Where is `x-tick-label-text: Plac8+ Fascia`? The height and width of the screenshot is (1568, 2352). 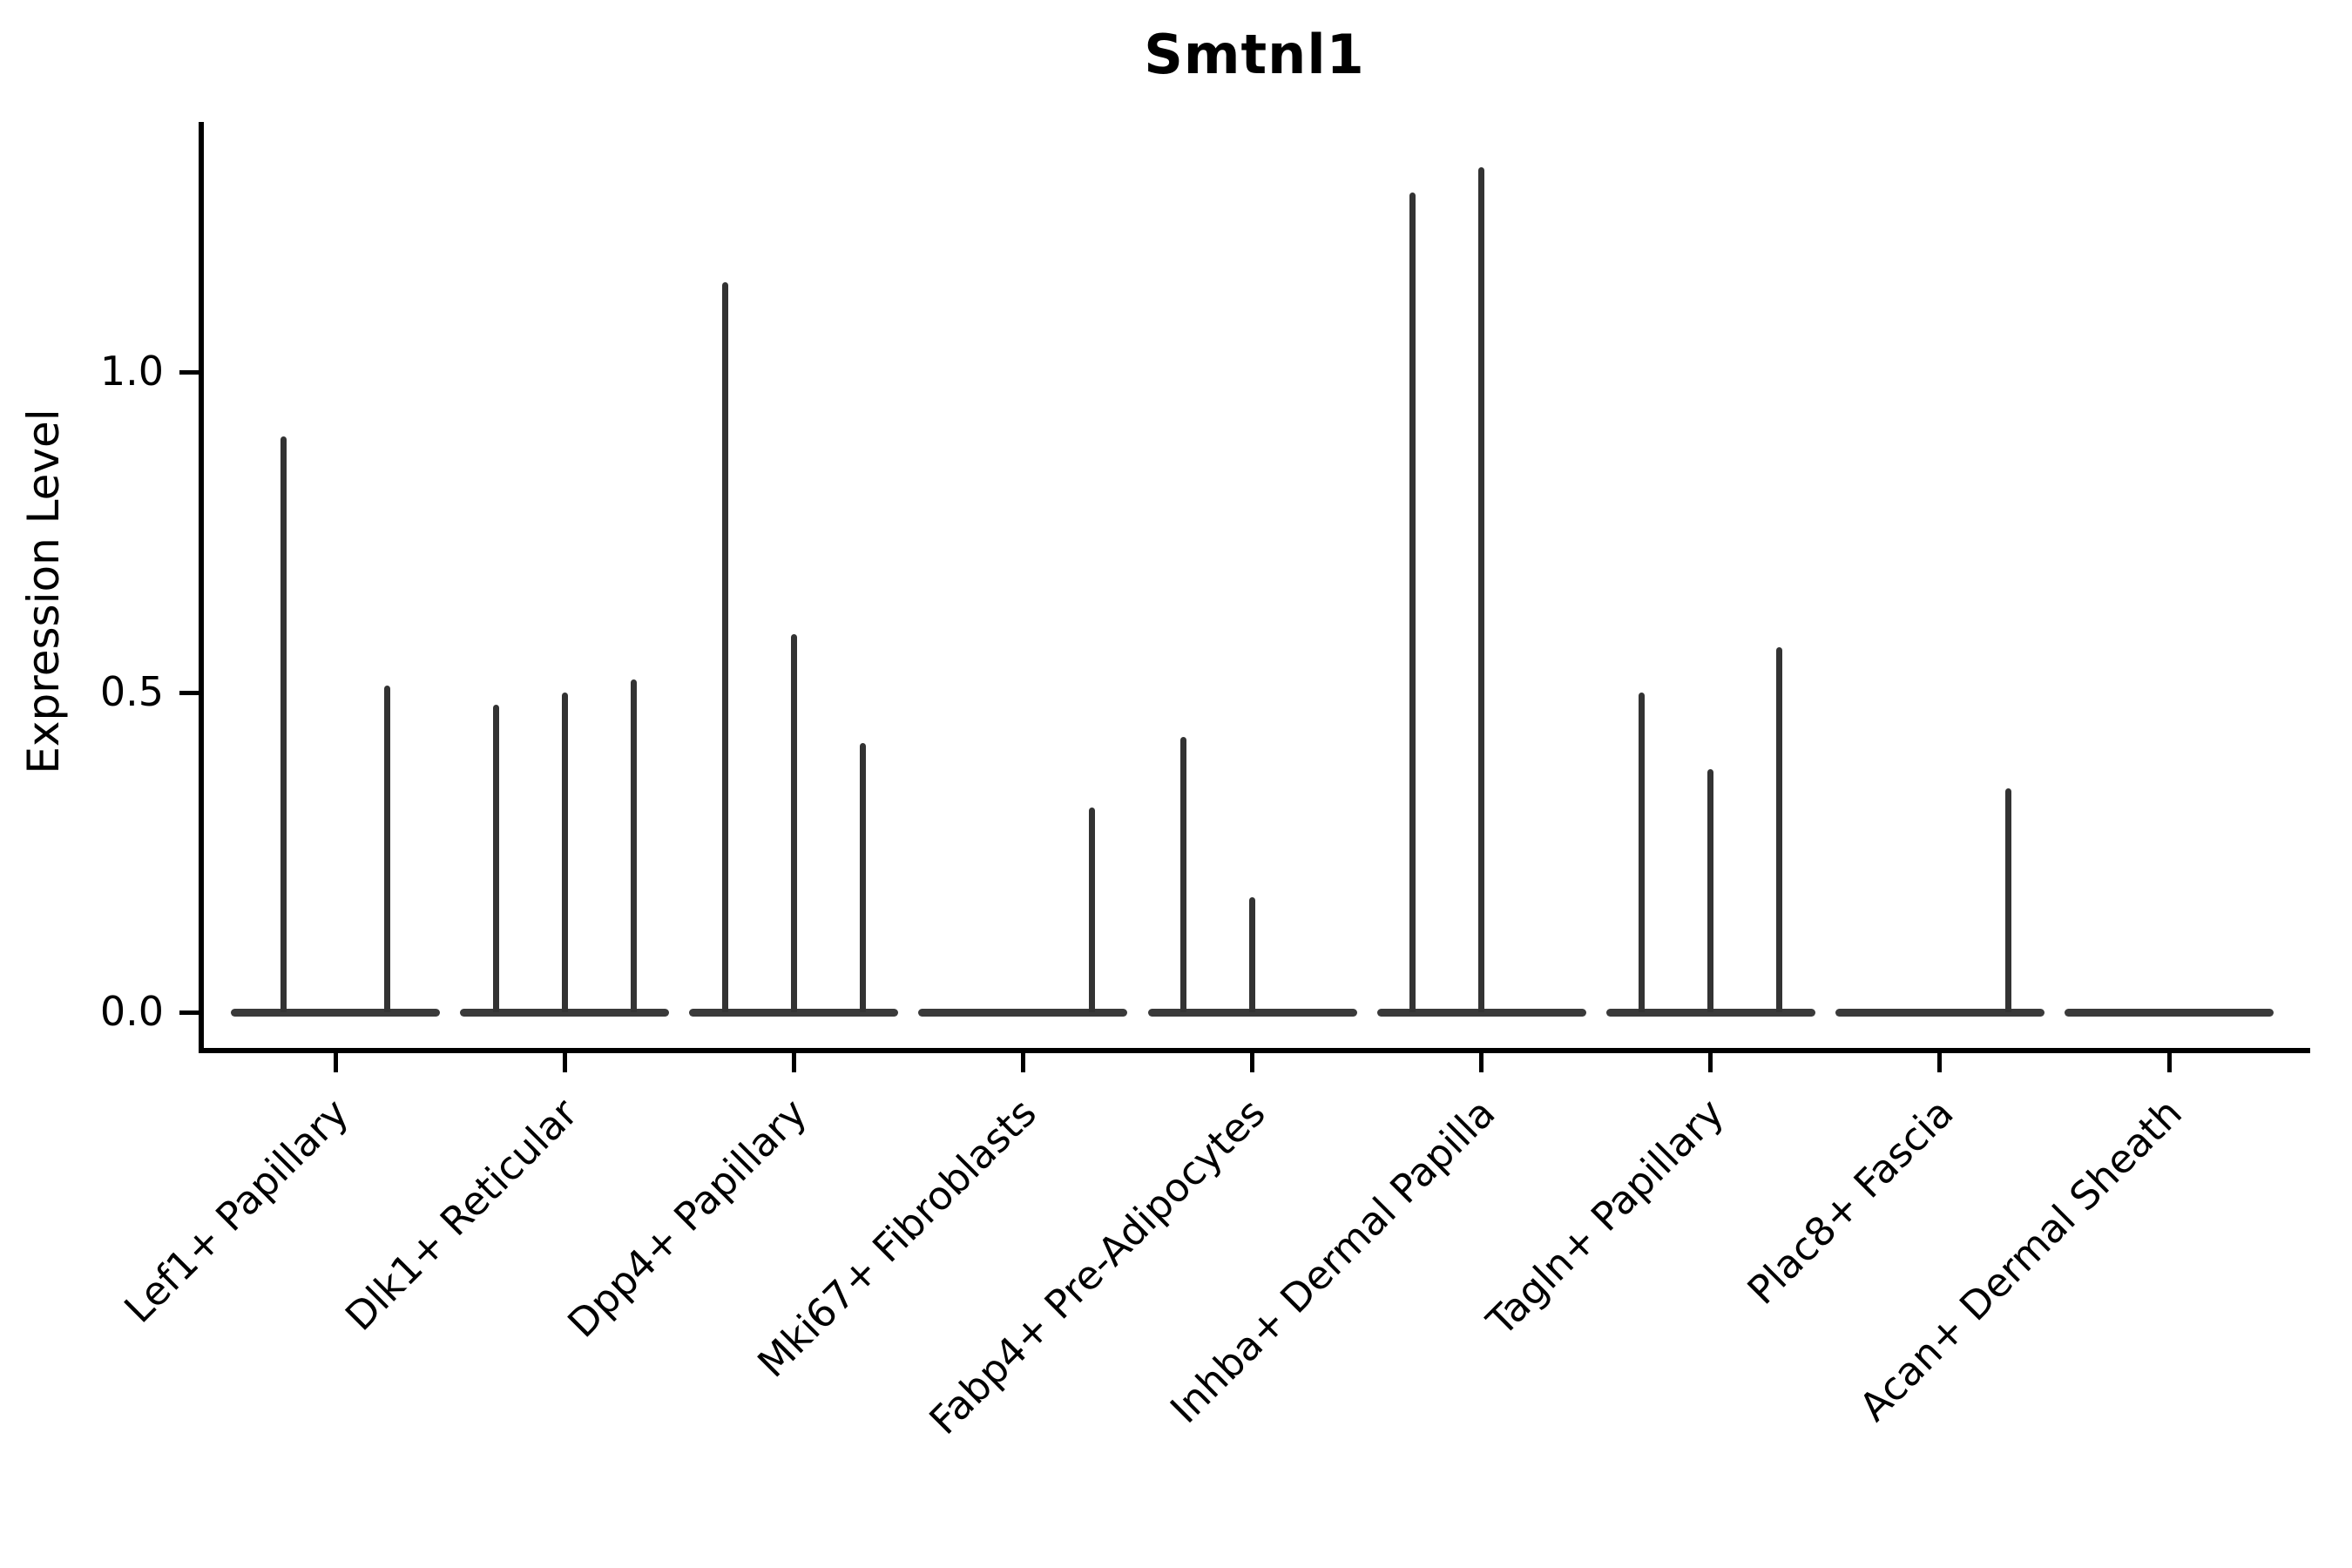 x-tick-label-text: Plac8+ Fascia is located at coordinates (1850, 1201).